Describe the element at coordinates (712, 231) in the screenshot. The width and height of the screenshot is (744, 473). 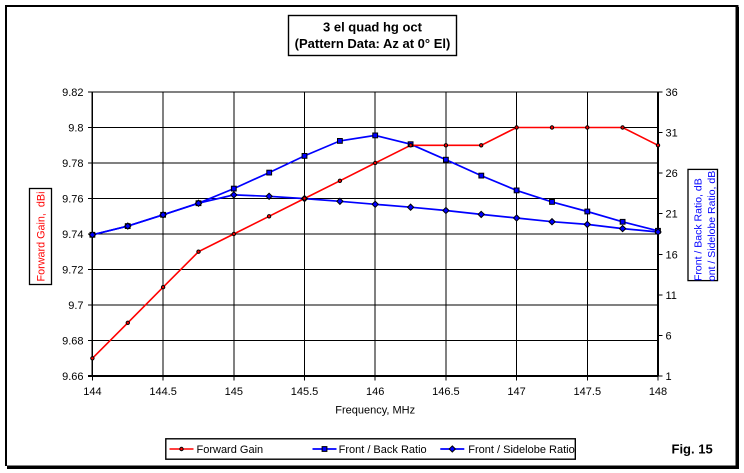
I see `svg-text: Front / Sidelobe Ratio, dB` at that location.